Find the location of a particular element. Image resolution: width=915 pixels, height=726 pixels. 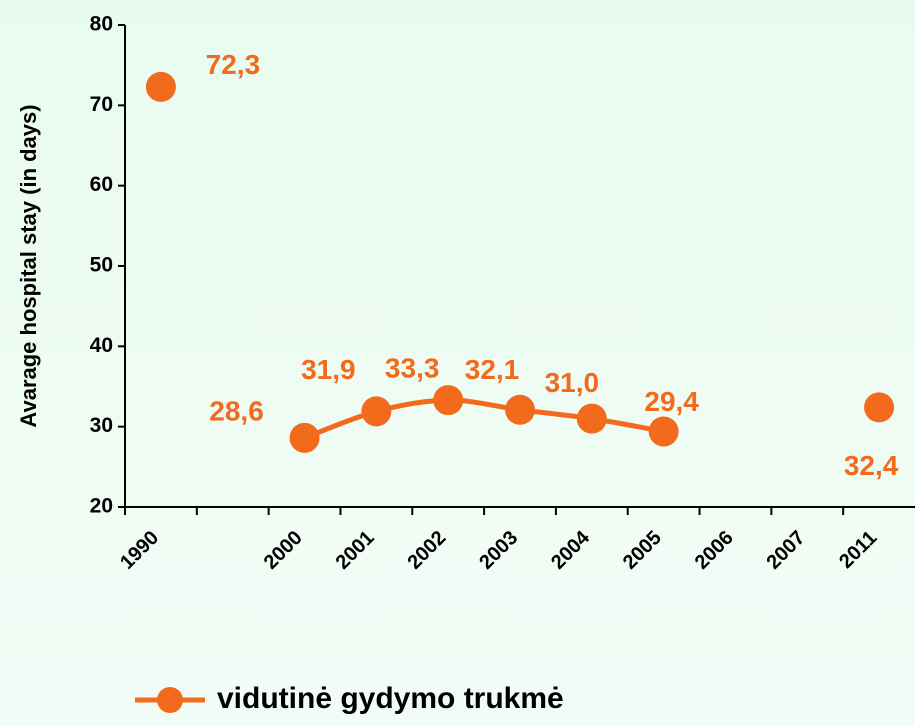

data-label: 29,4 is located at coordinates (671, 401).